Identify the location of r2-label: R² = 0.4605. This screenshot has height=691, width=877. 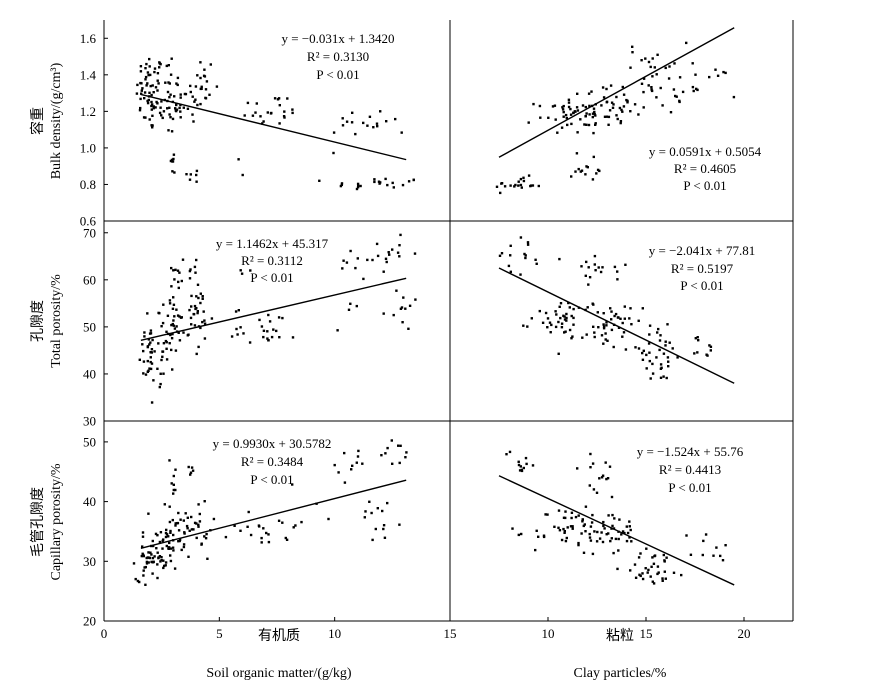
(705, 168).